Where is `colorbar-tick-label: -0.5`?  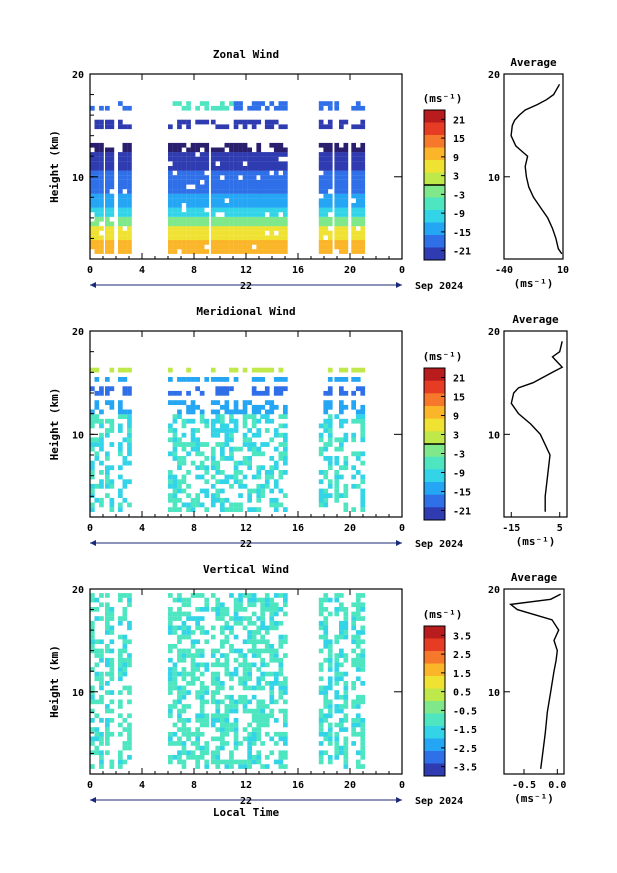
colorbar-tick-label: -0.5 is located at coordinates (465, 711).